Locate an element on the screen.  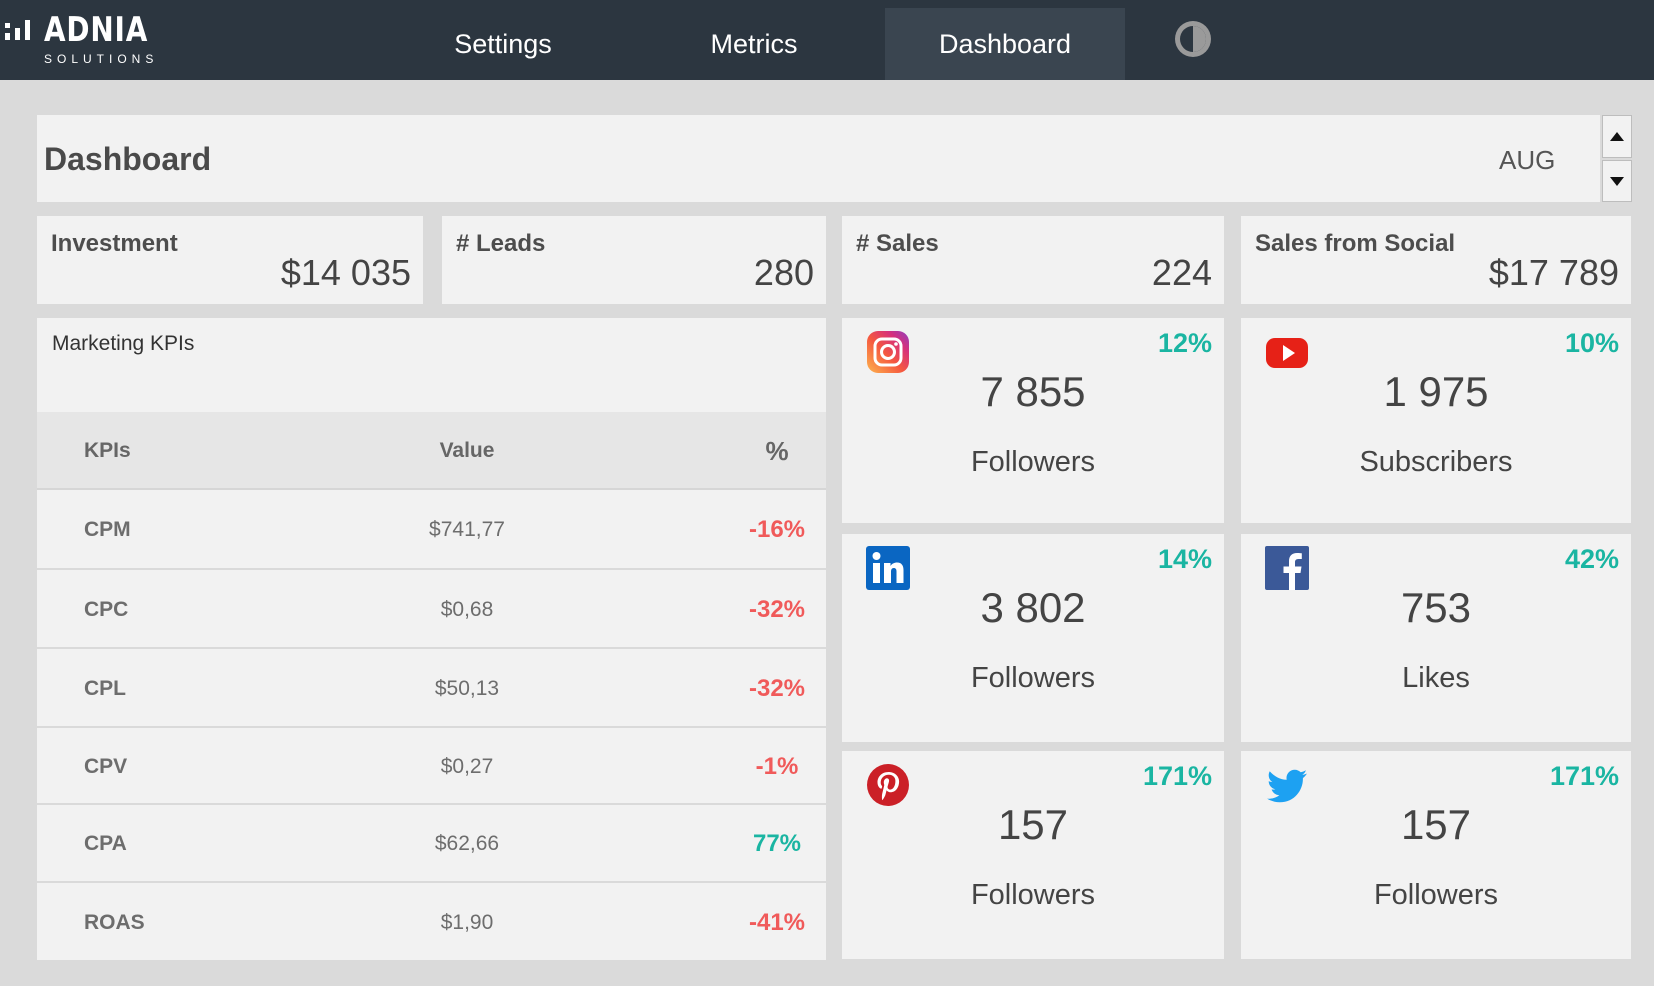
kpi-percent: -16% is located at coordinates (777, 529).